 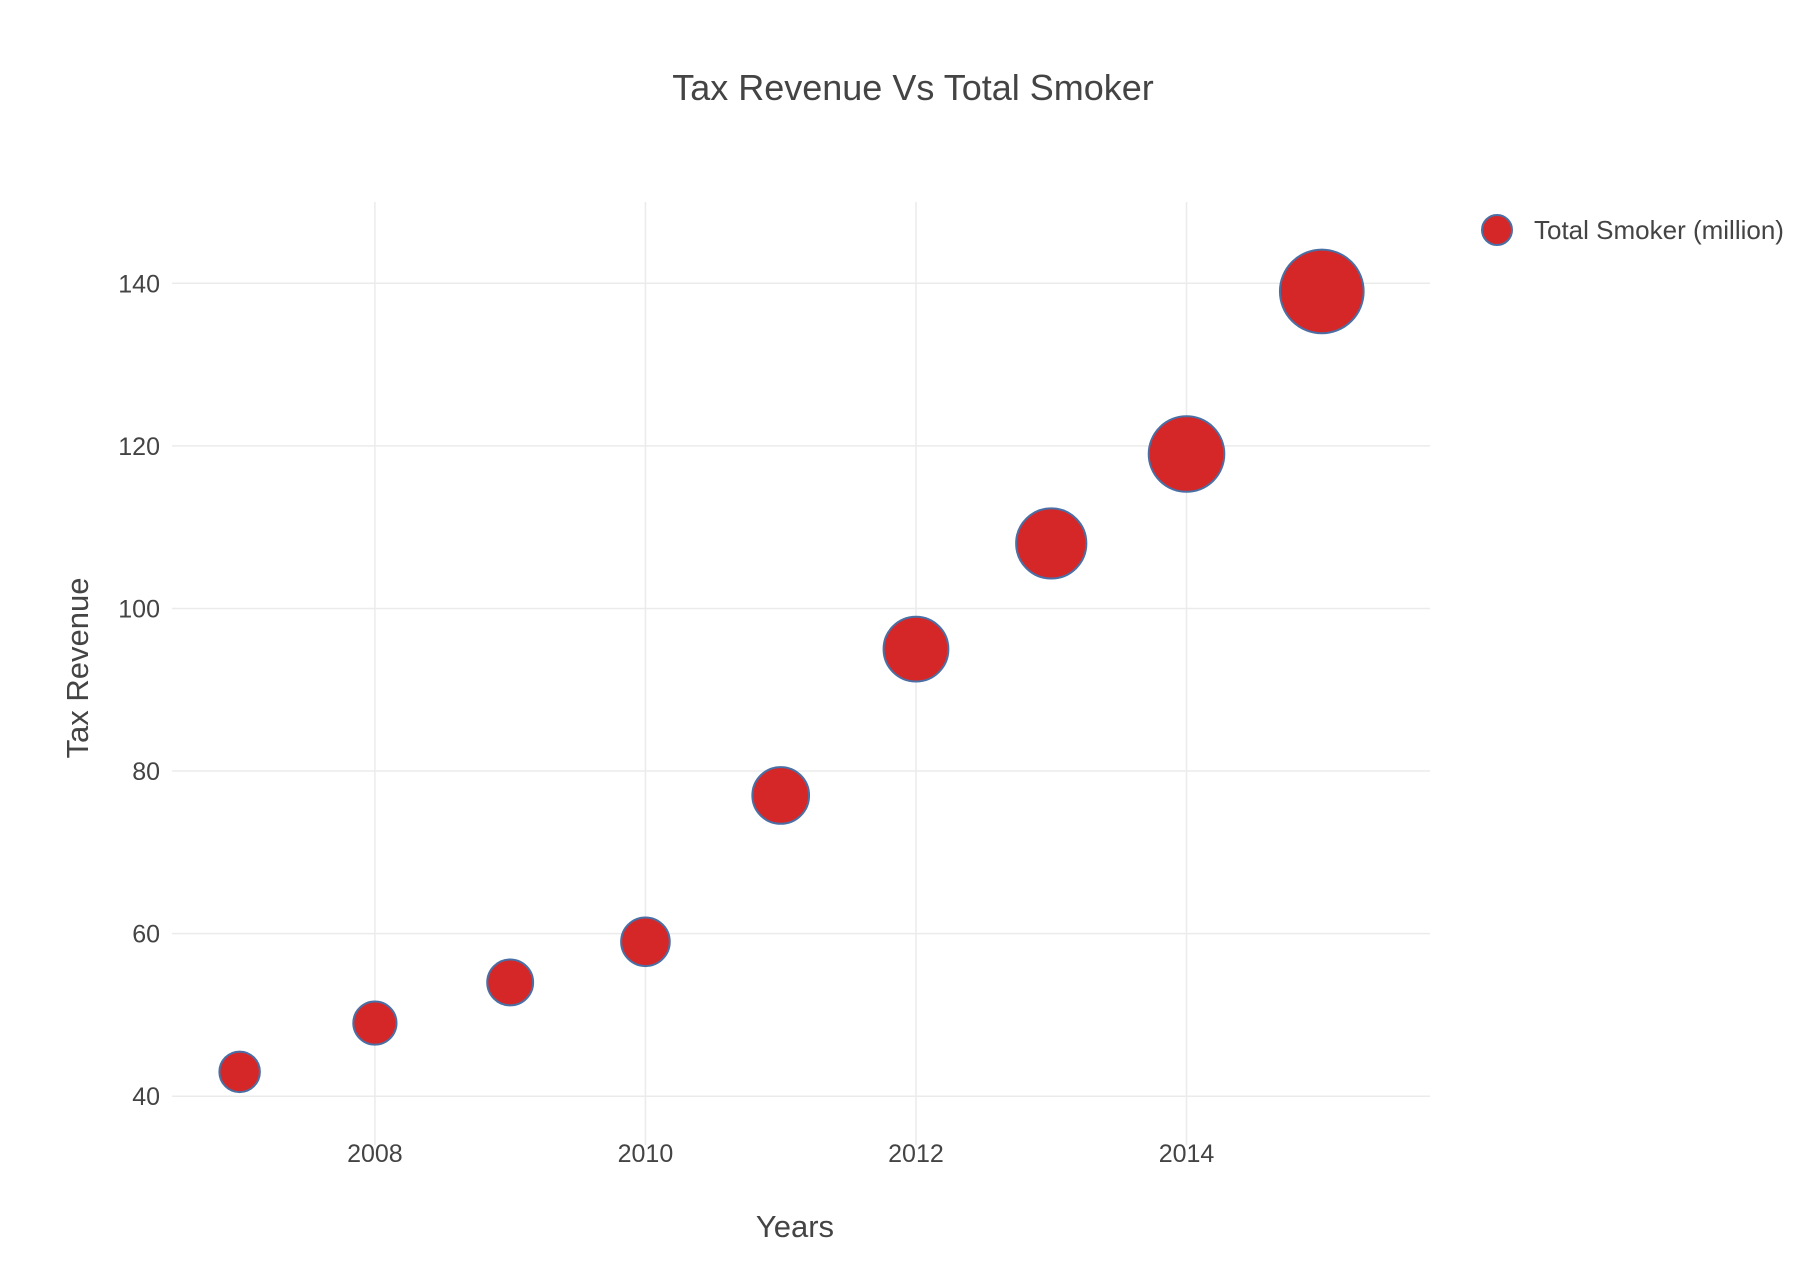 I want to click on legend: Total Smoker (million), so click(x=1632, y=230).